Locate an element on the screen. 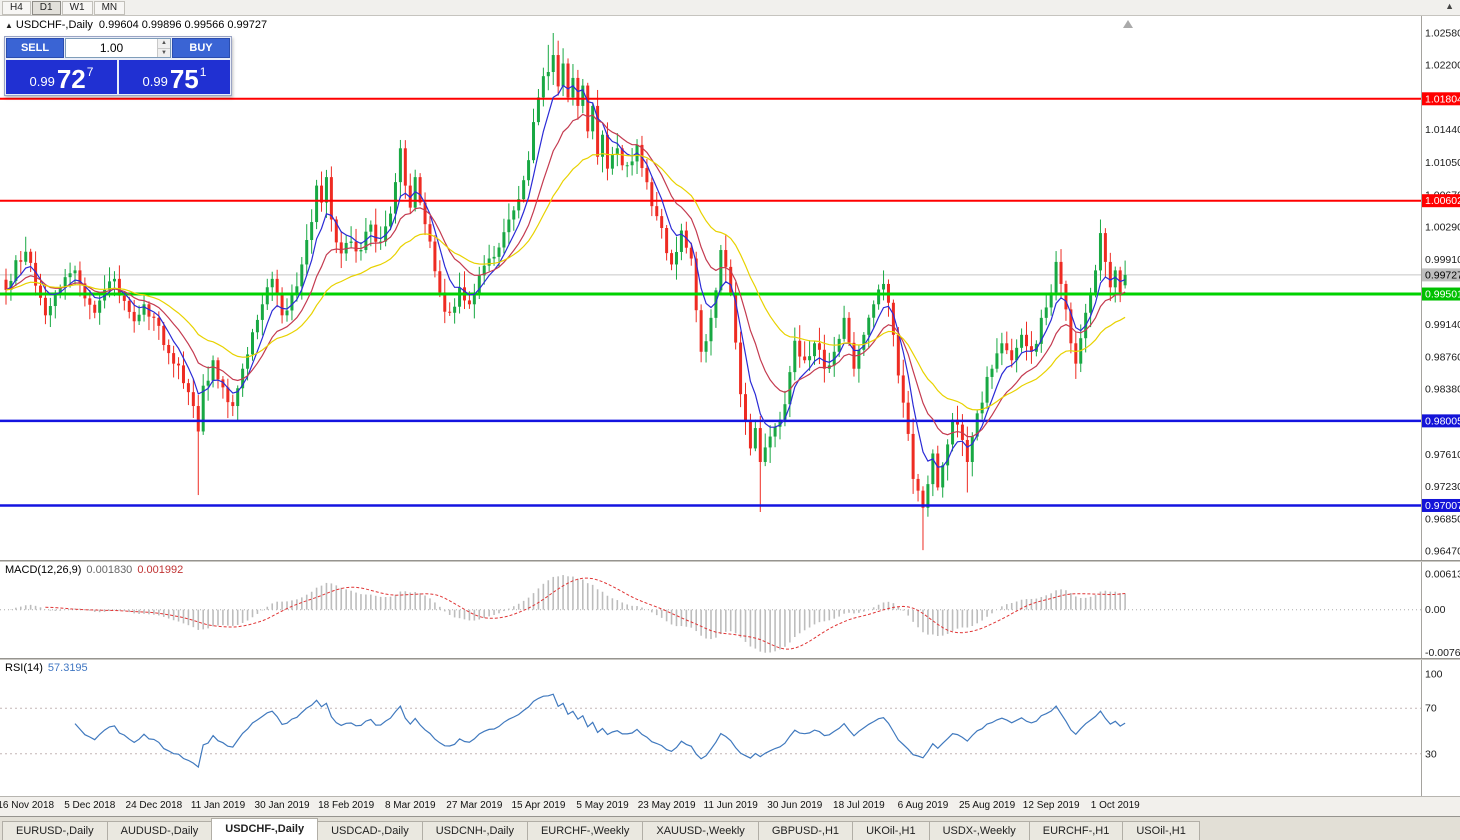  buy-price-display: 0.99 75 1 is located at coordinates (174, 77).